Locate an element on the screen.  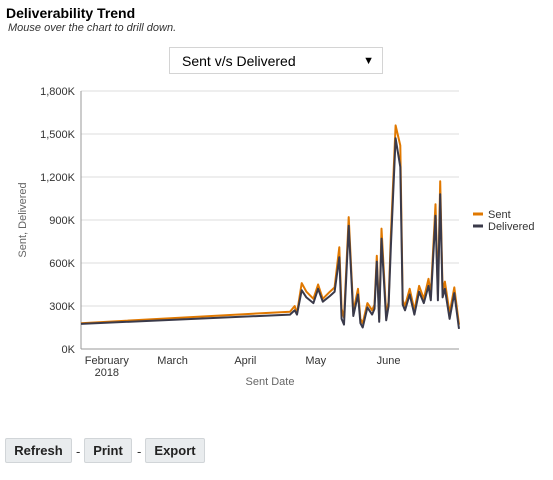
y-tick-label: 1,800K is located at coordinates (58, 92).